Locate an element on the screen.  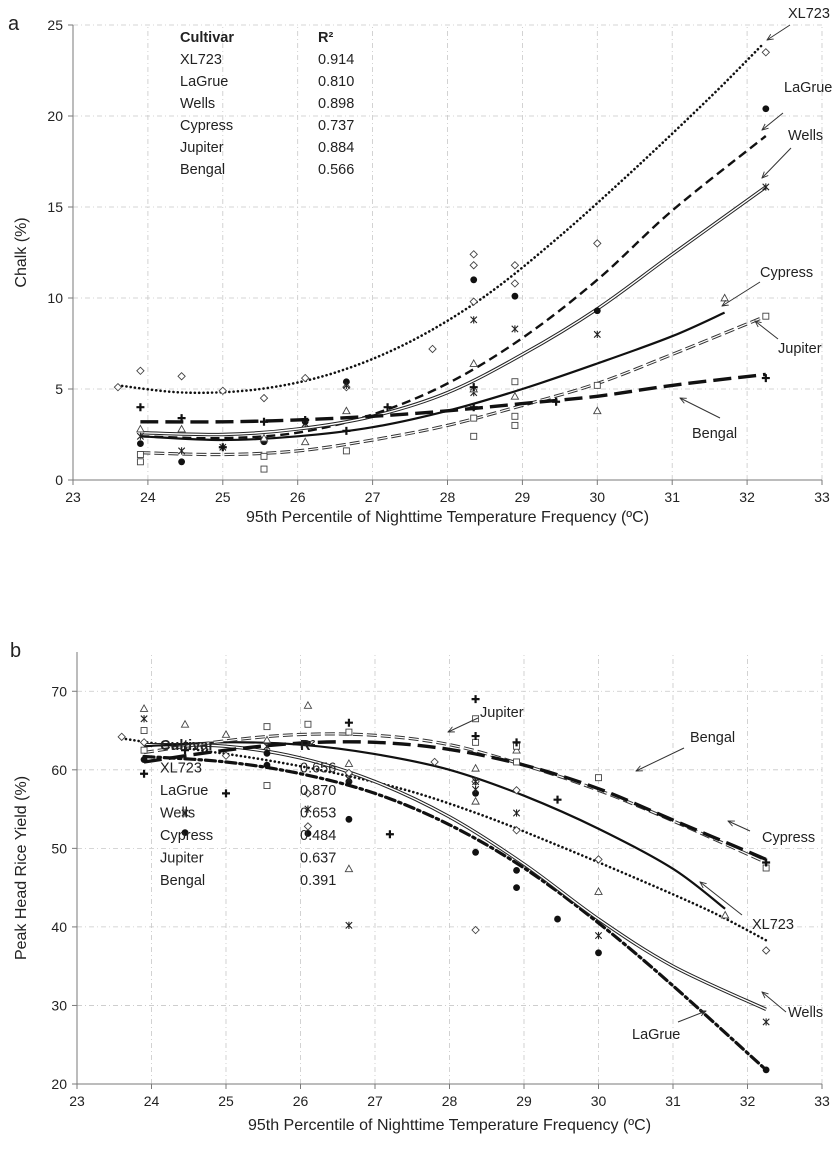
table-cell-r2: 0.870 is located at coordinates (318, 791).